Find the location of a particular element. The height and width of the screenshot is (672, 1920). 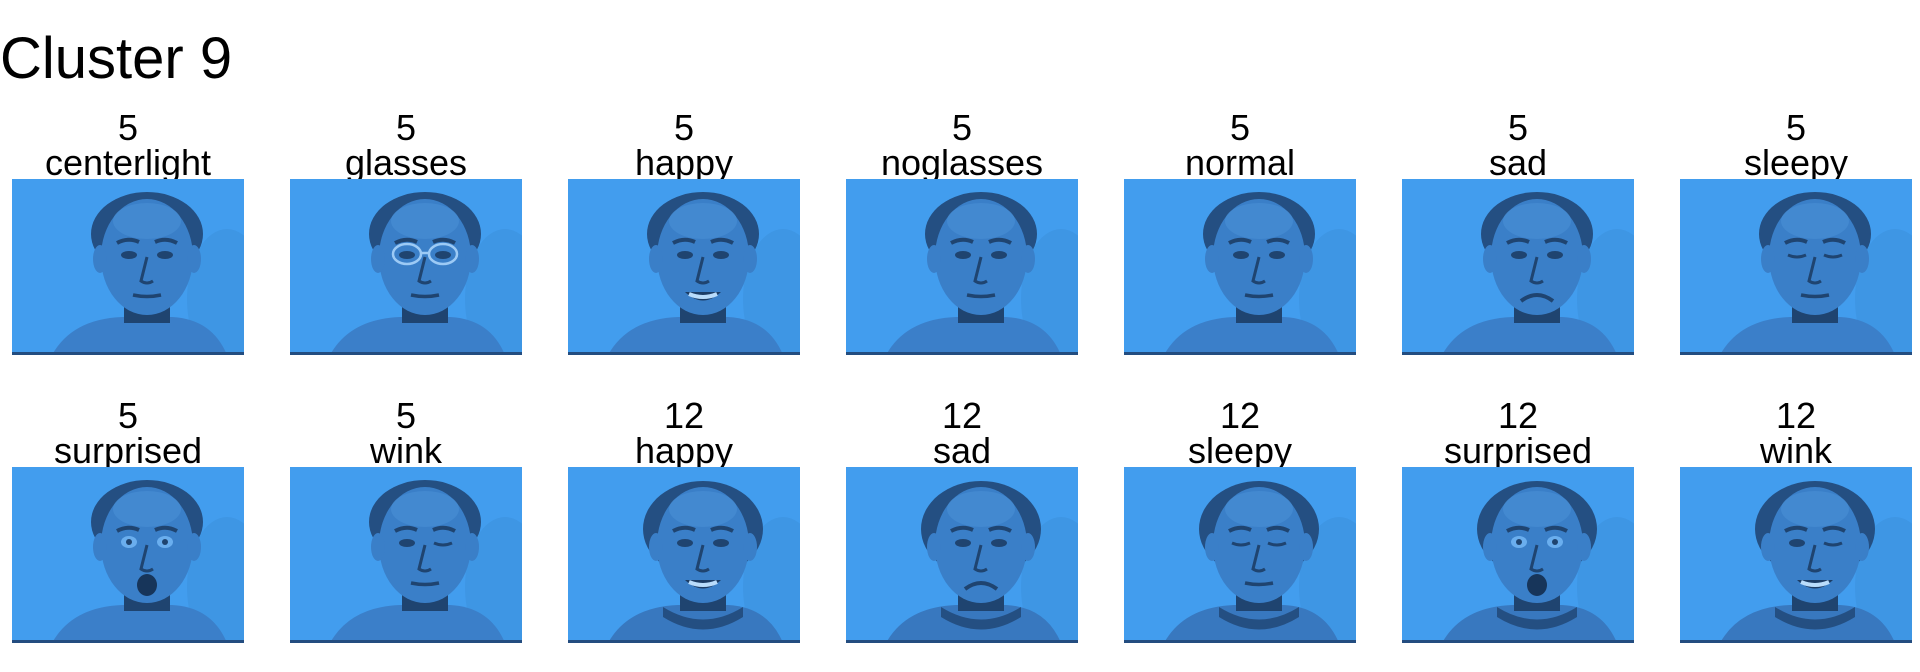

face-tile: 5 sad is located at coordinates (1518, 232).